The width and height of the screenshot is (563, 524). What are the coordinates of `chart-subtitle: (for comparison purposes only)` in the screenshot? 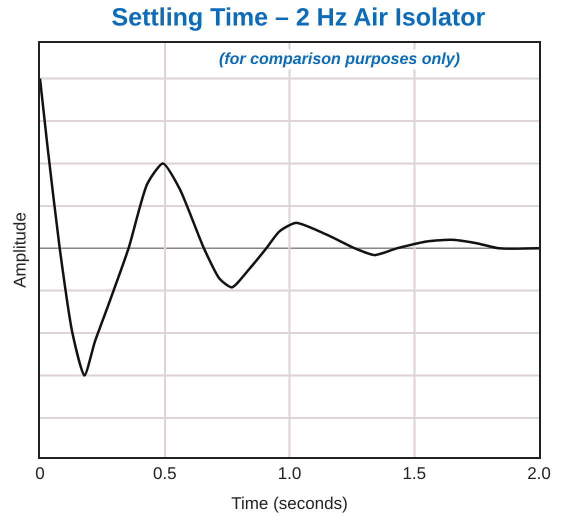 It's located at (339, 59).